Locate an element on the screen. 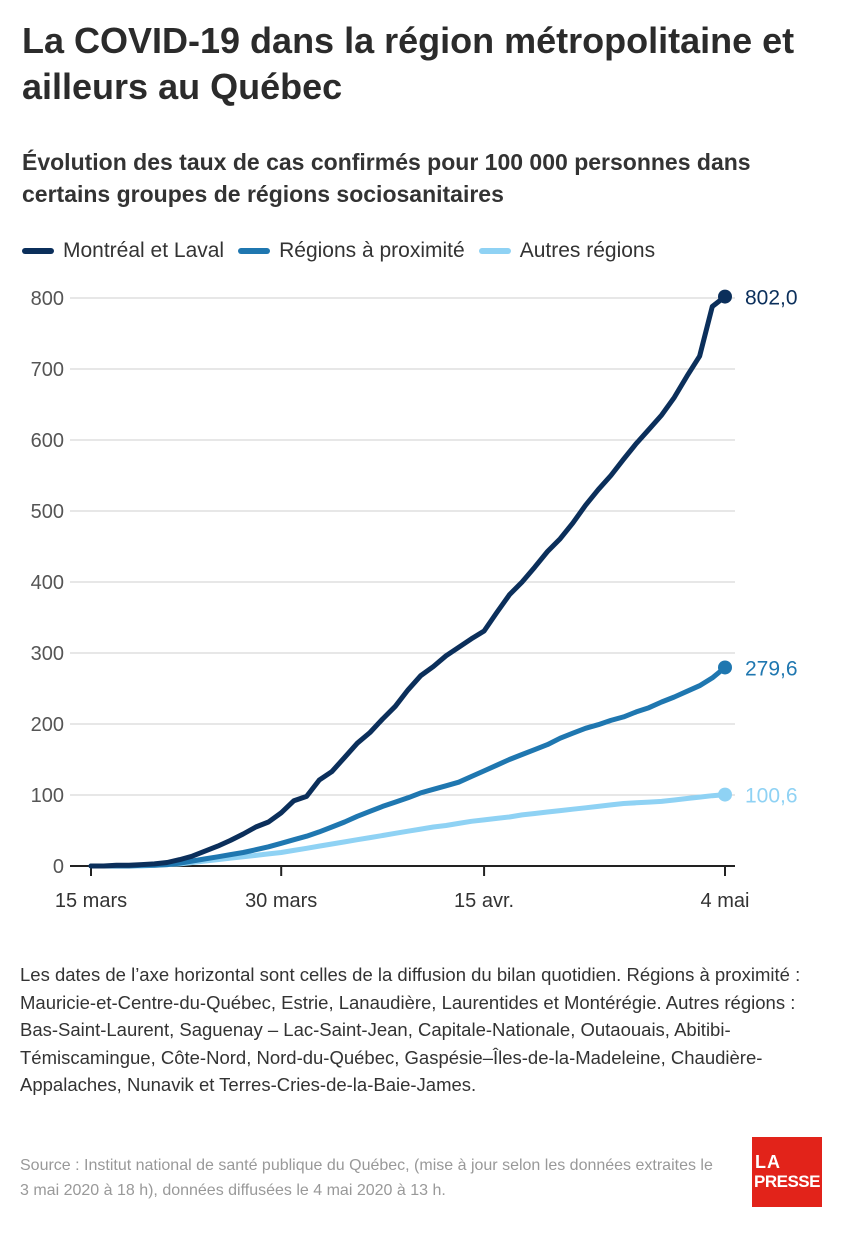  y-tick-label: 200 is located at coordinates (47, 725).